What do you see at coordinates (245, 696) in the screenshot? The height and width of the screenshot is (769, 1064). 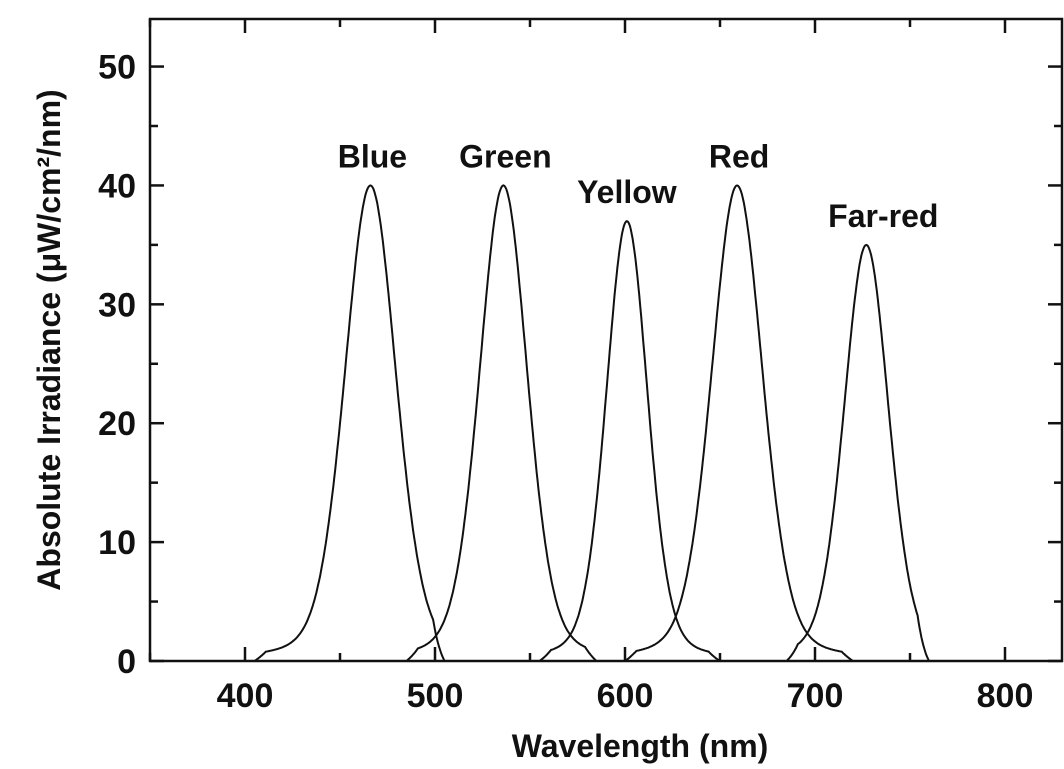 I see `x-tick-label: 400` at bounding box center [245, 696].